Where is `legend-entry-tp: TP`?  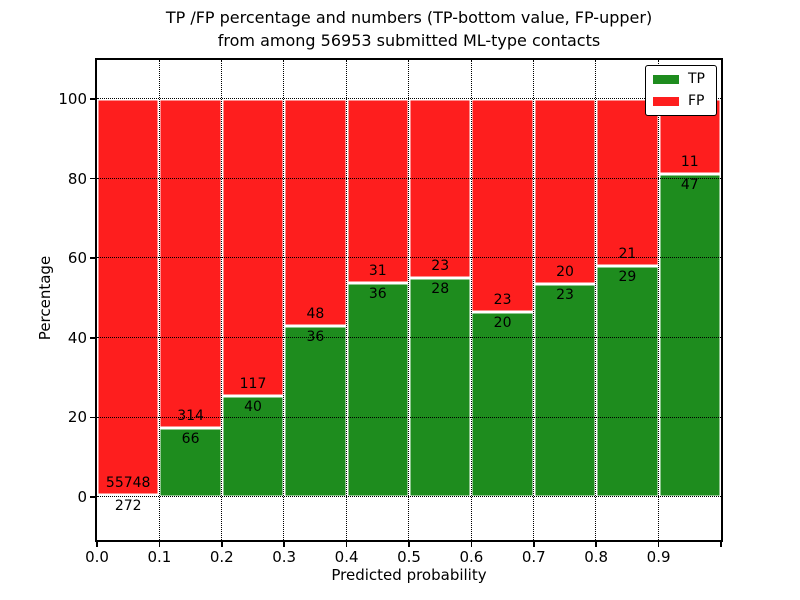
legend-entry-tp: TP is located at coordinates (681, 79).